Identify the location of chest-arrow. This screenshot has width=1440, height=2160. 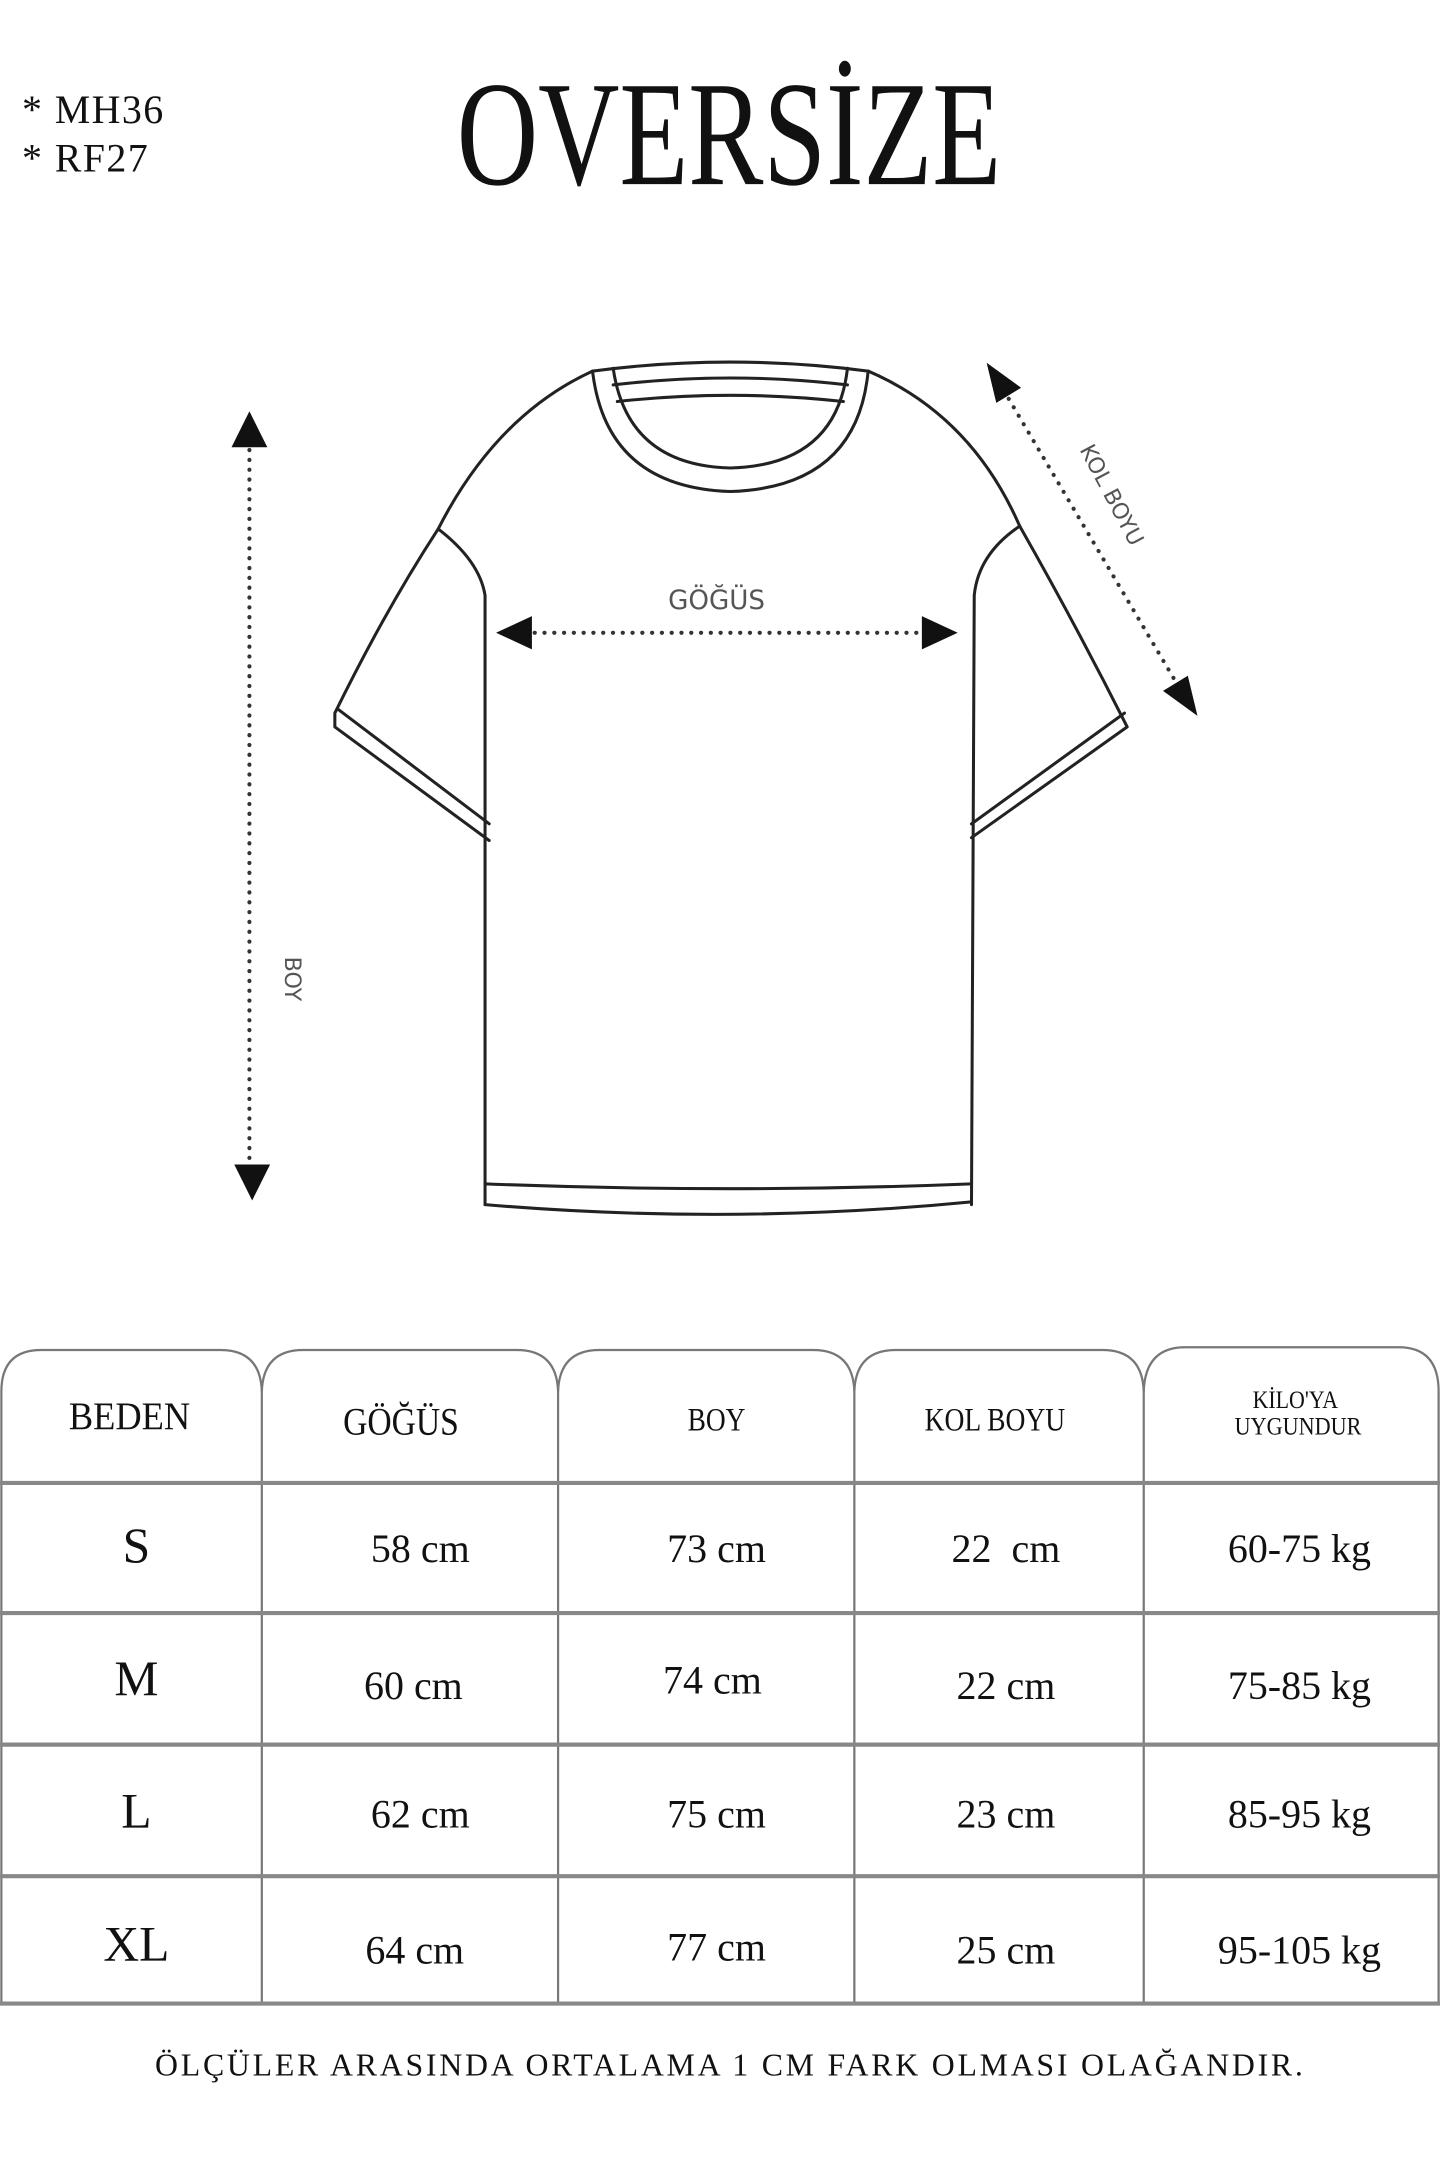
(727, 633).